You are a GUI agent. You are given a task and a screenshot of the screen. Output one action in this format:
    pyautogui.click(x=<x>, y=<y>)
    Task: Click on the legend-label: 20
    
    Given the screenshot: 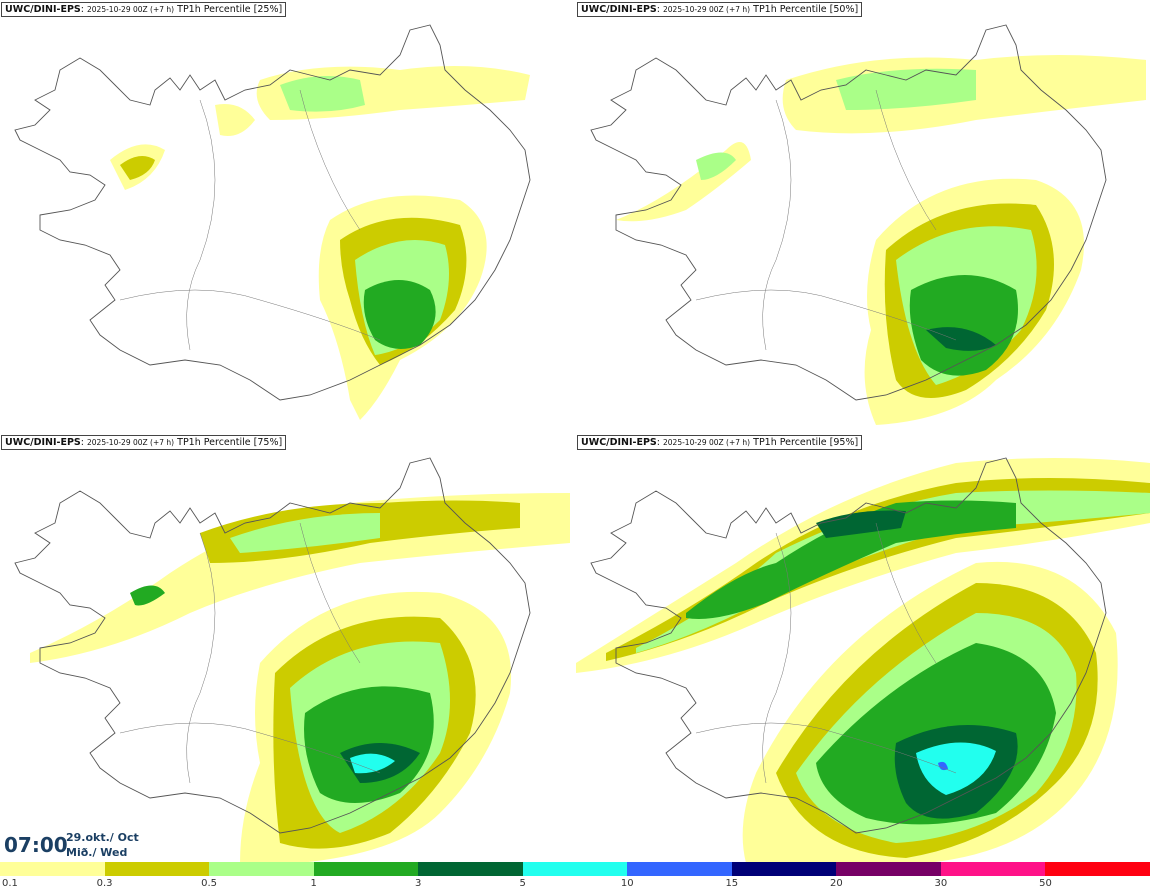 What is the action you would take?
    pyautogui.click(x=836, y=883)
    